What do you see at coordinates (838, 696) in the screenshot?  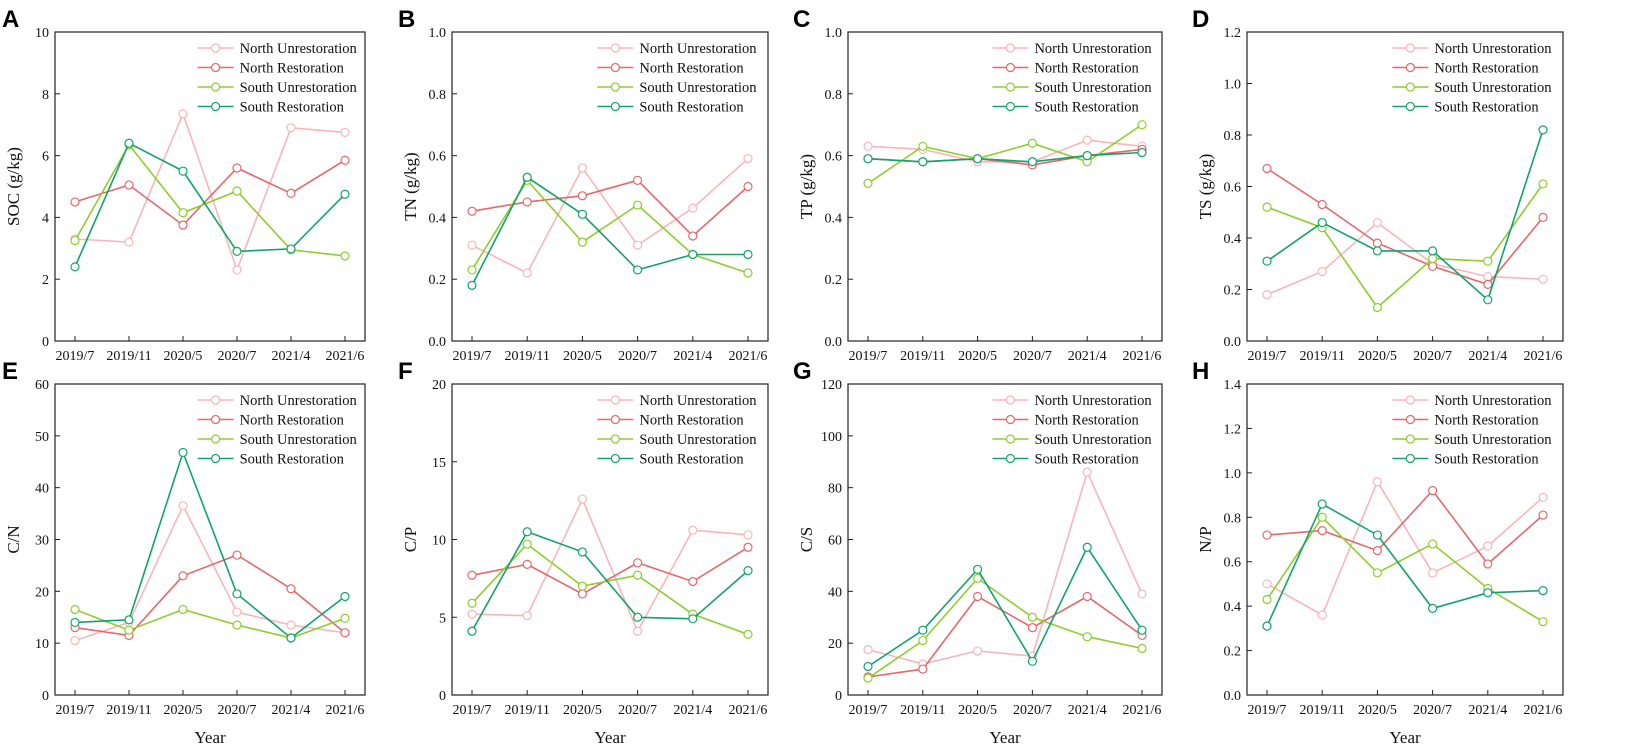 I see `y-tick-label: 0` at bounding box center [838, 696].